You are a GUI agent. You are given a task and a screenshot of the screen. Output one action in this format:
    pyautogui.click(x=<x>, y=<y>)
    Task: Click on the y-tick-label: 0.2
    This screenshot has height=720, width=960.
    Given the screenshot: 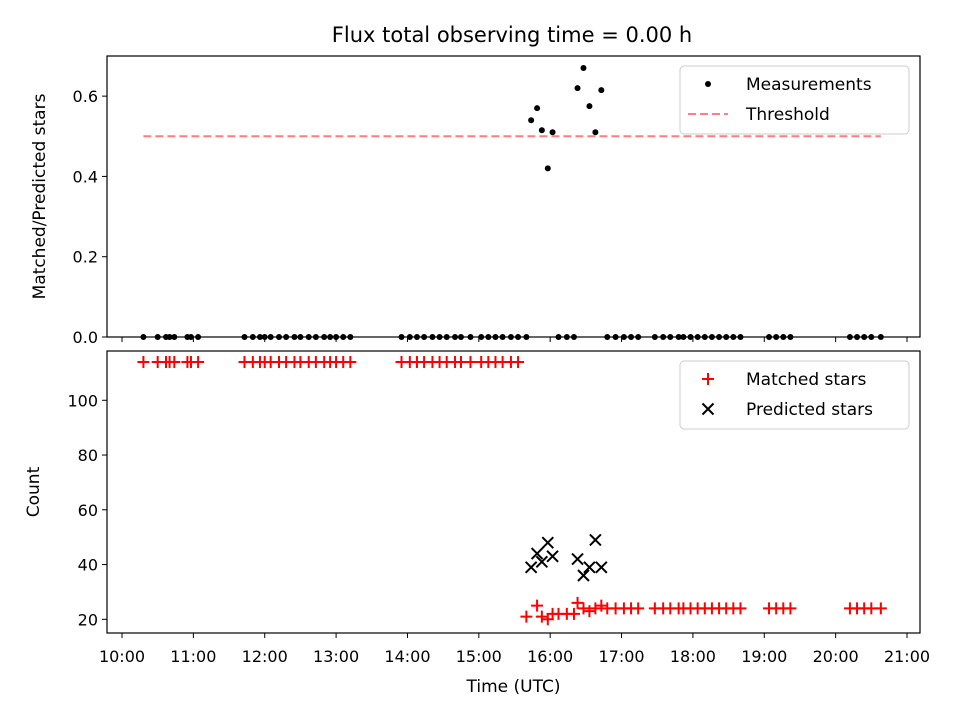 What is the action you would take?
    pyautogui.click(x=85, y=257)
    